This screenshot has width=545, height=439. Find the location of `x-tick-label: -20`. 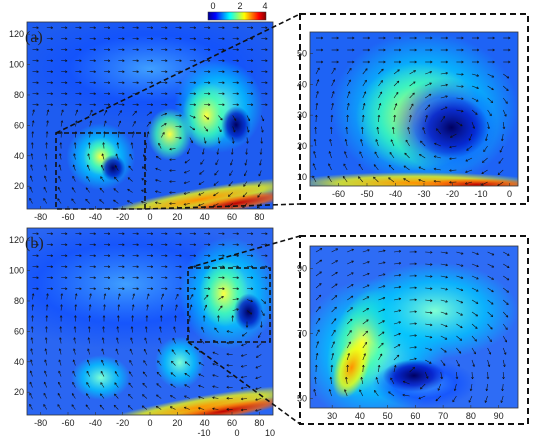

x-tick-label: -20 is located at coordinates (452, 194).